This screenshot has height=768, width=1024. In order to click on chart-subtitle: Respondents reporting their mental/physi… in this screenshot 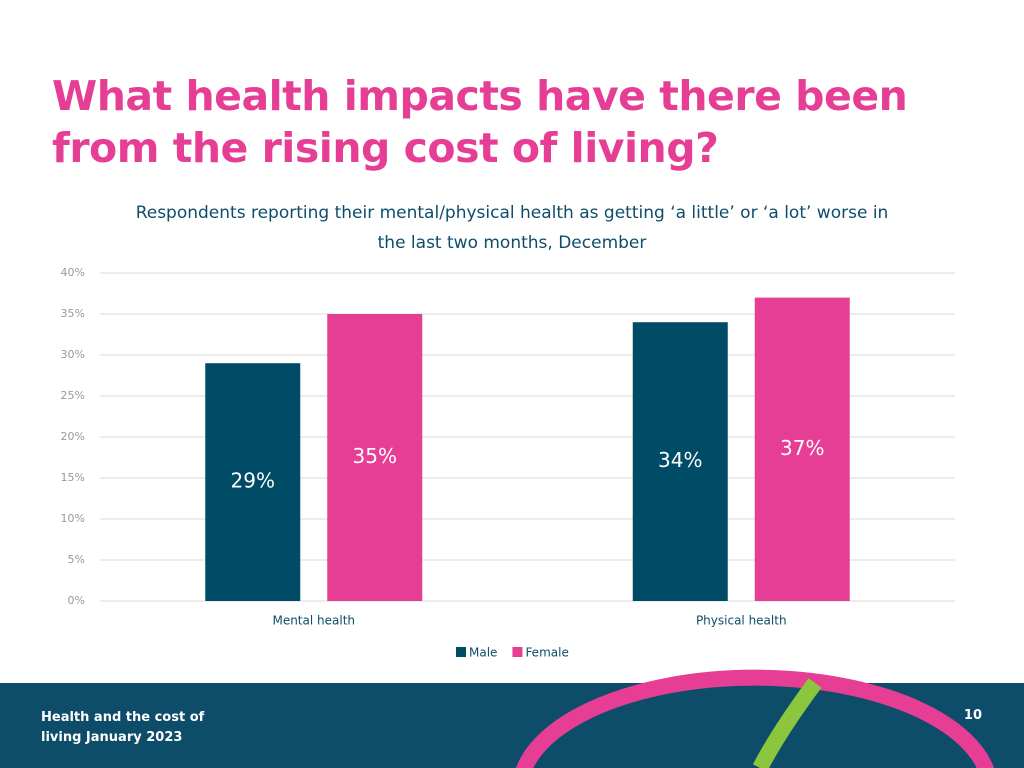, I will do `click(512, 228)`.